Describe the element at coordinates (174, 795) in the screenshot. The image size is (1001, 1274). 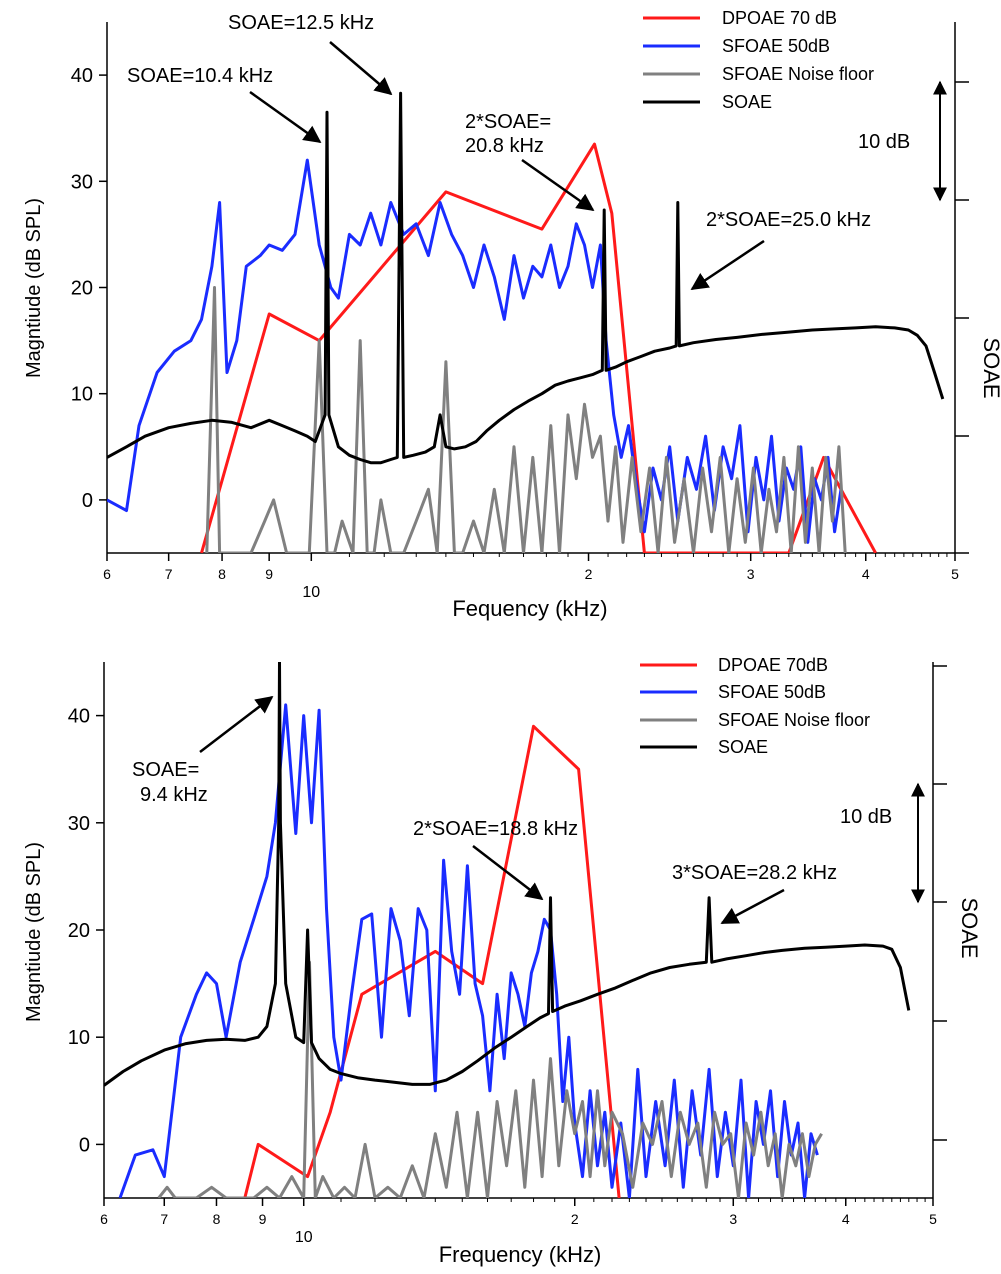
I see `annotation-soae-9-4-line2: 9.4 kHz` at that location.